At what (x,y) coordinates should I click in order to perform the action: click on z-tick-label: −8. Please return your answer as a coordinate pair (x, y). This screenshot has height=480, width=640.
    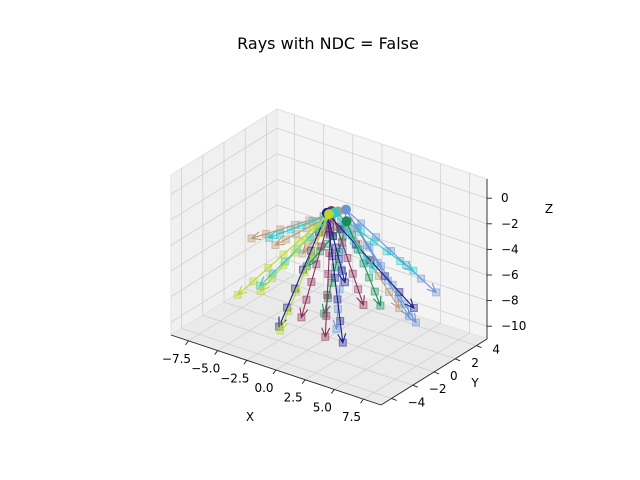
    Looking at the image, I should click on (510, 301).